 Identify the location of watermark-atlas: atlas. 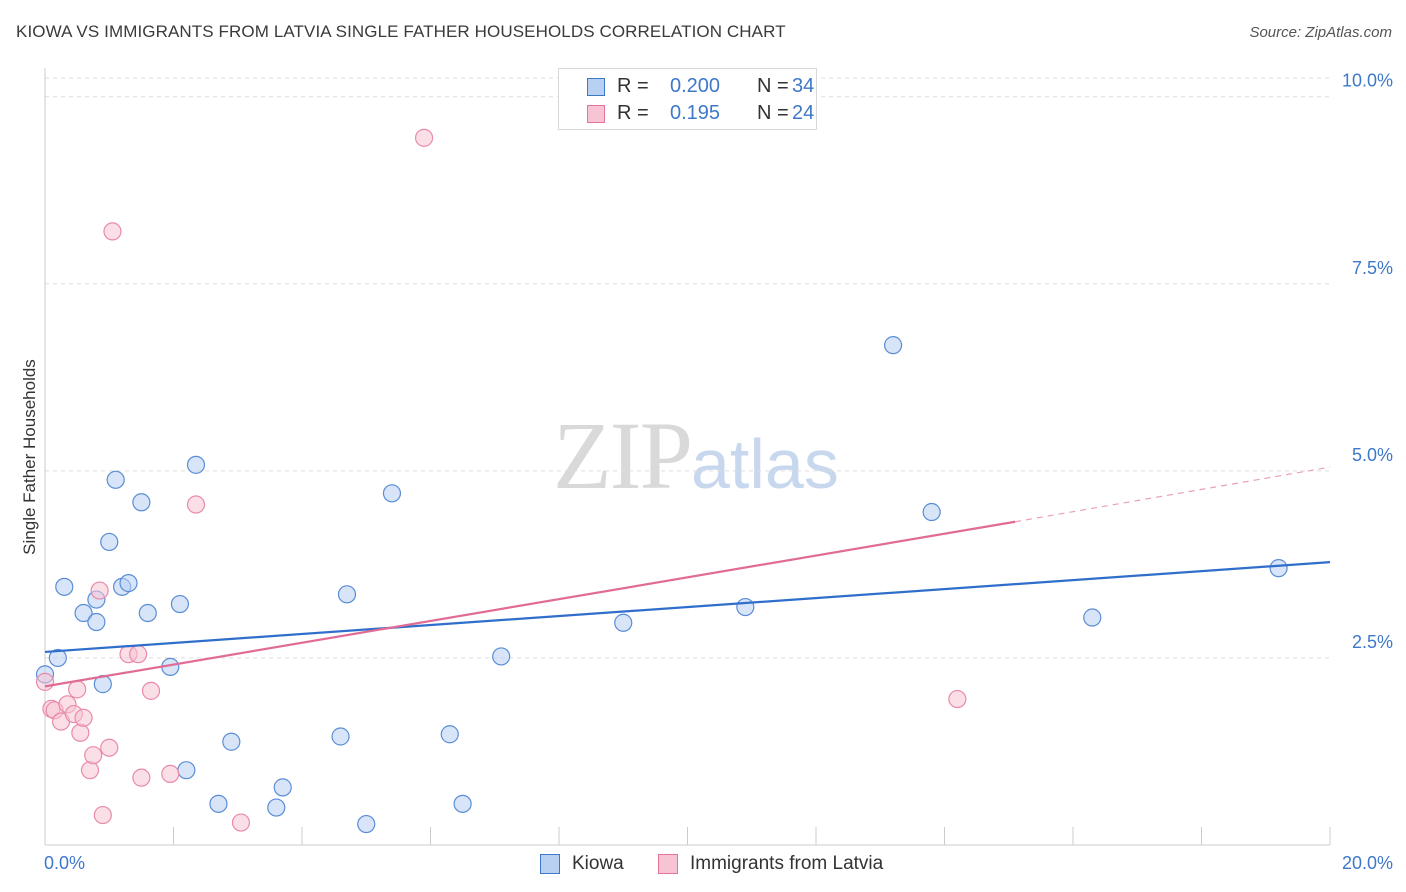
(765, 464).